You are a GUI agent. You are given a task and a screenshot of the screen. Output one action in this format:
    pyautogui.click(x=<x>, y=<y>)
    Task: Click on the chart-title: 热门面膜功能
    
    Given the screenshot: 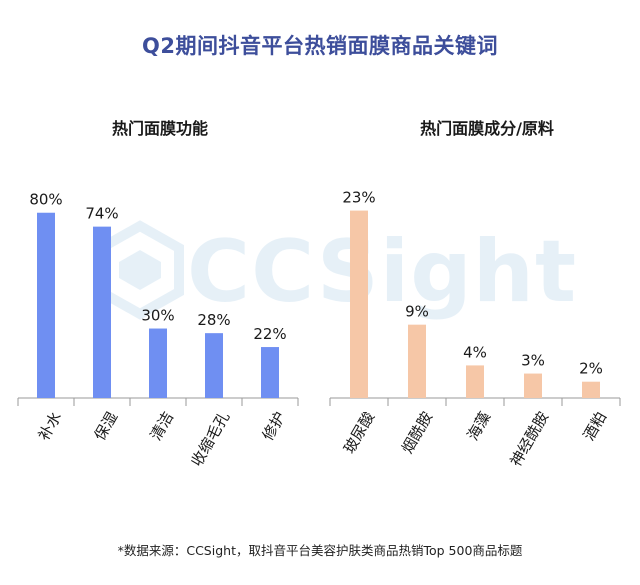 What is the action you would take?
    pyautogui.click(x=160, y=128)
    